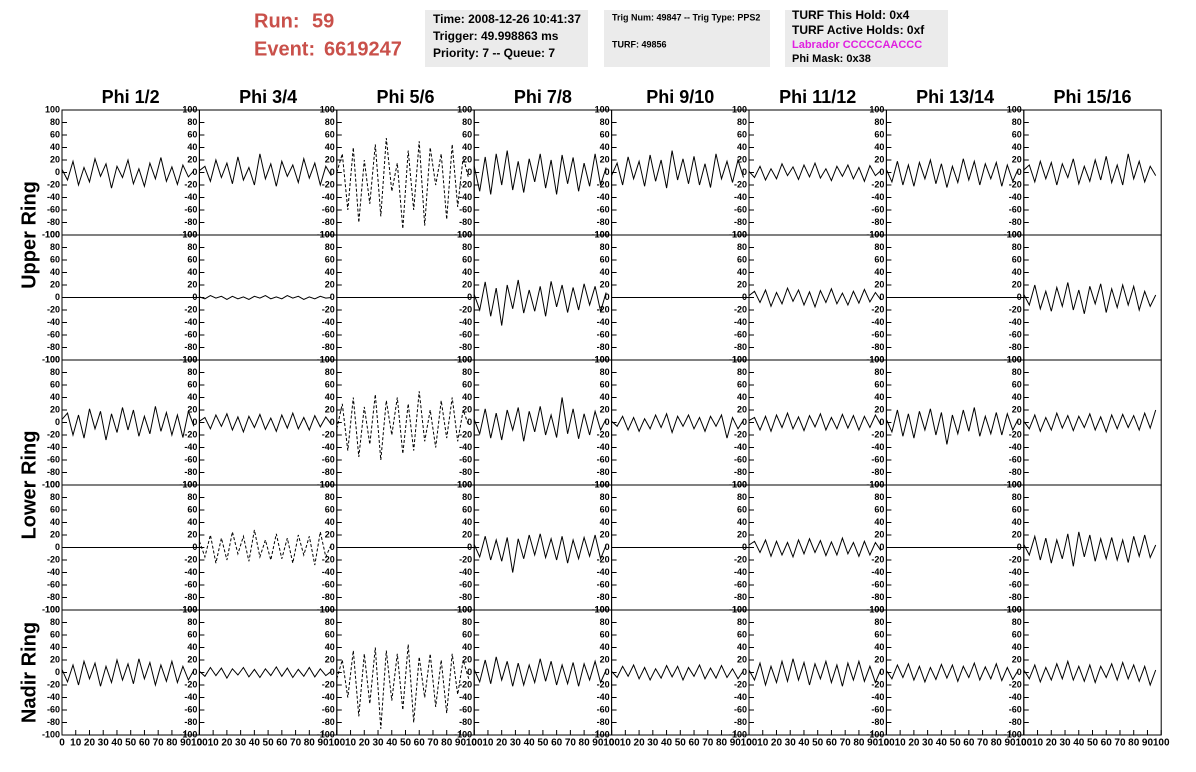 This screenshot has height=772, width=1196. Describe the element at coordinates (1014, 234) in the screenshot. I see `y-tick-label: 100` at that location.